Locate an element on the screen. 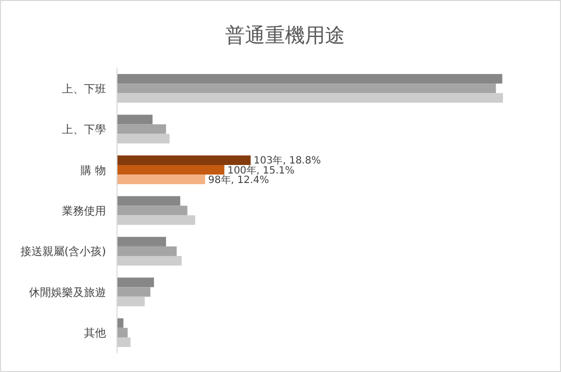 The height and width of the screenshot is (372, 561). data-label: 103年, 18.8% is located at coordinates (287, 160).